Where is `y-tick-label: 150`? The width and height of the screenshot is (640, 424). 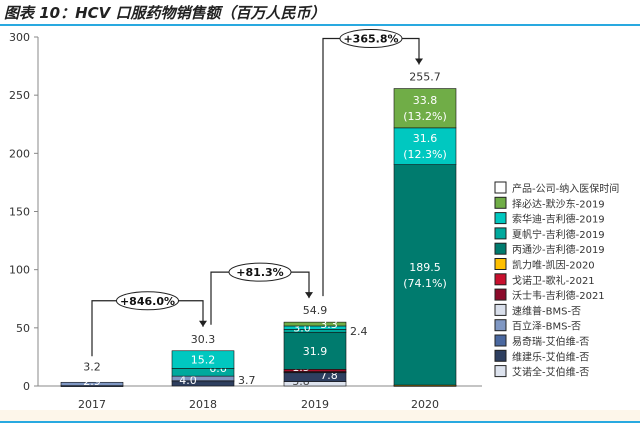 y-tick-label: 150 is located at coordinates (19, 212).